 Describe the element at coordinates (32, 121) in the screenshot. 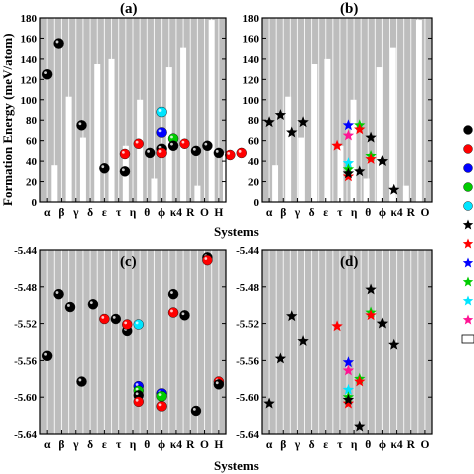

I see `y-tick-label: 80` at that location.